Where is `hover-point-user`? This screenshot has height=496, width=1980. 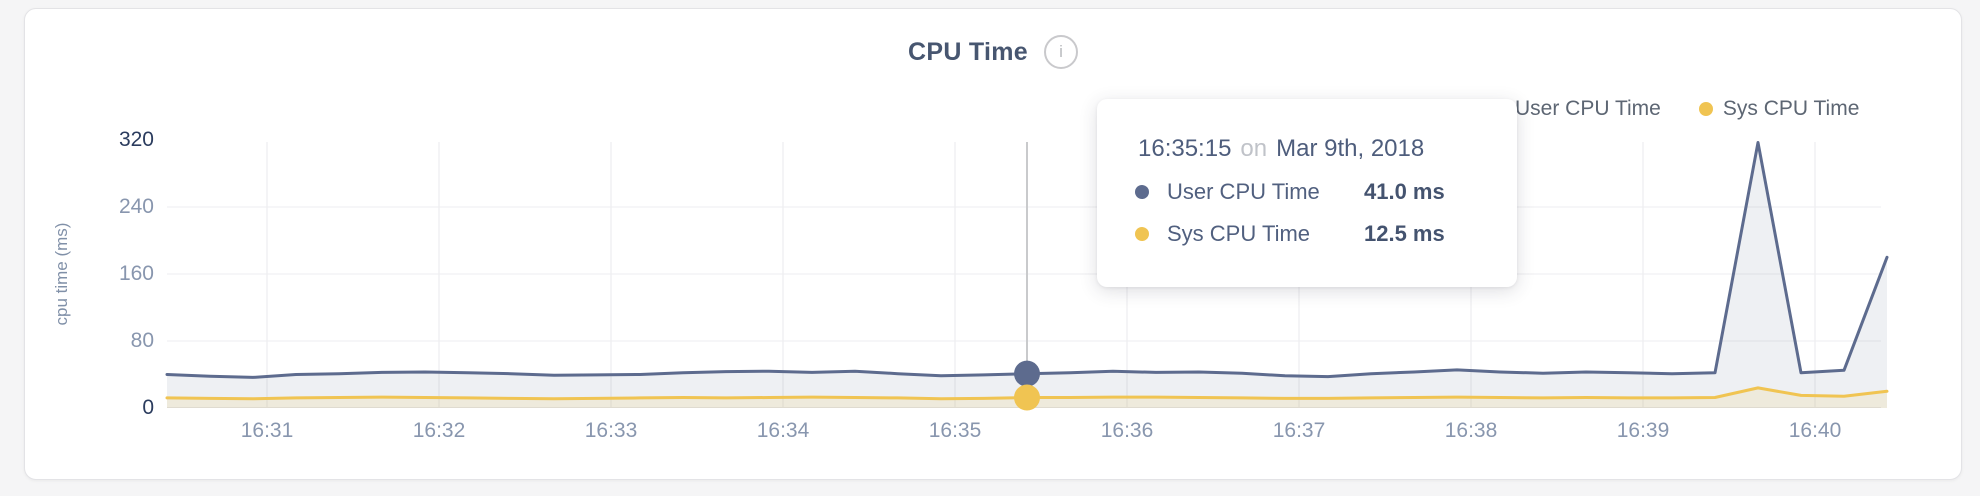
hover-point-user is located at coordinates (1027, 373).